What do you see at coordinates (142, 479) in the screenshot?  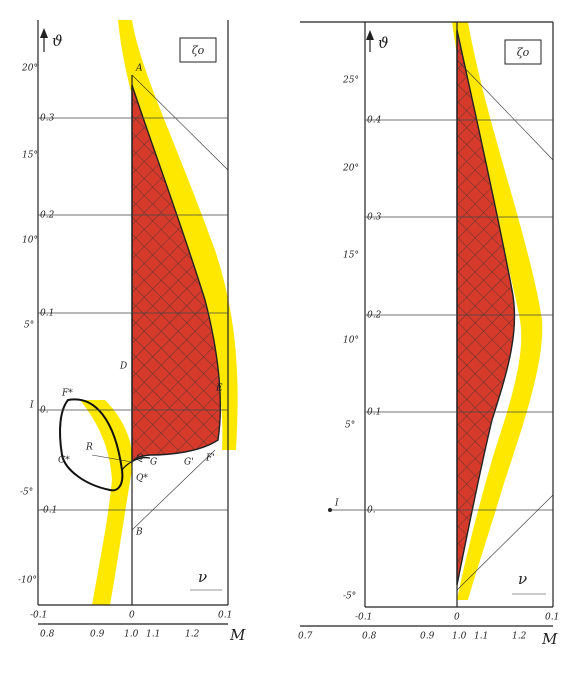 I see `point-label: Q*` at bounding box center [142, 479].